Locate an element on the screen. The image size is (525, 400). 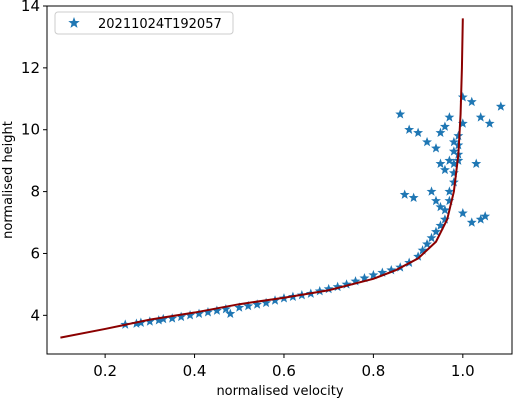
legend-box is located at coordinates (144, 23).